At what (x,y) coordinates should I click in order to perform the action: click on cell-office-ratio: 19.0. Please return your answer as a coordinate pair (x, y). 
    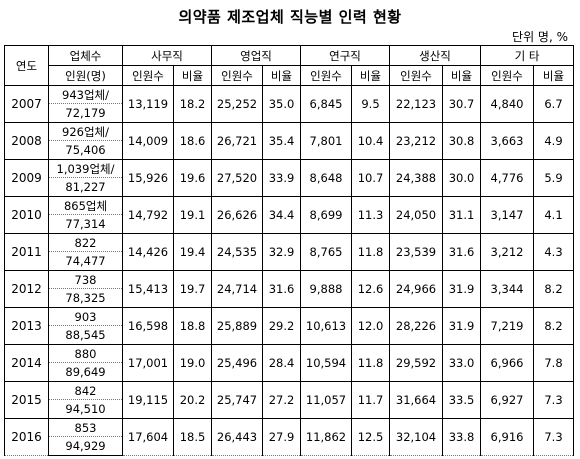
    Looking at the image, I should click on (192, 363).